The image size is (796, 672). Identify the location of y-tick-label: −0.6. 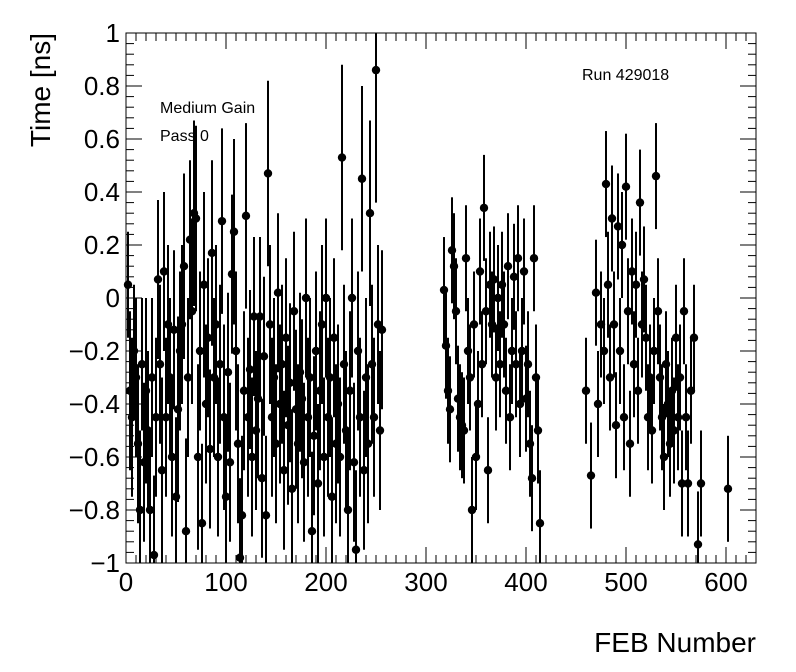
(94, 457).